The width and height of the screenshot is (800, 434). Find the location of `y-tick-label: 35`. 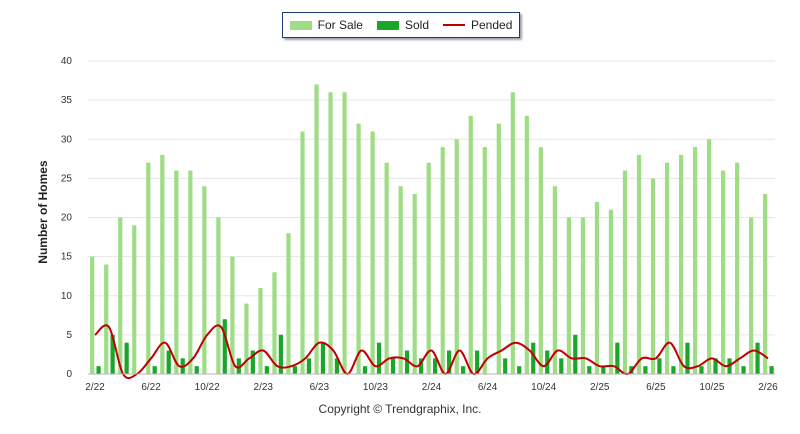

y-tick-label: 35 is located at coordinates (67, 100).